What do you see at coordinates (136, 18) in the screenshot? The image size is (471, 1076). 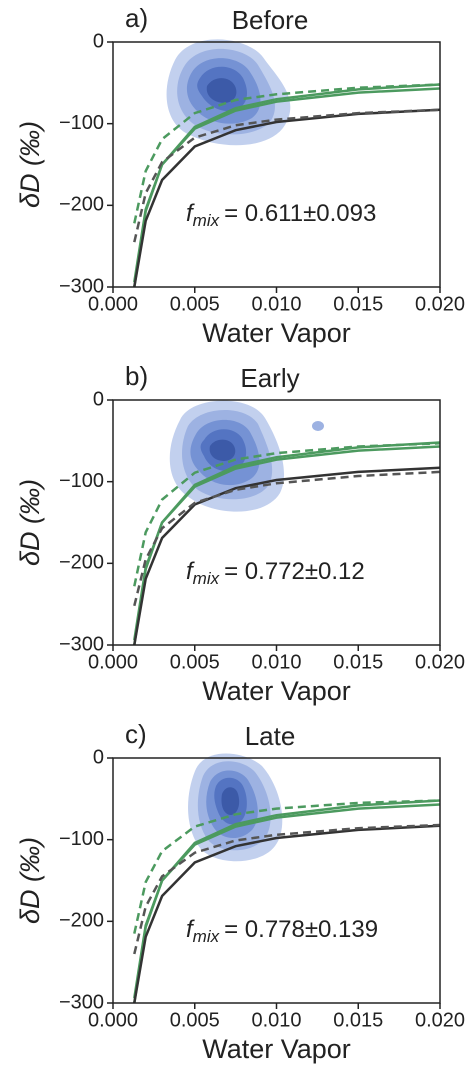 I see `panel-label: a)` at bounding box center [136, 18].